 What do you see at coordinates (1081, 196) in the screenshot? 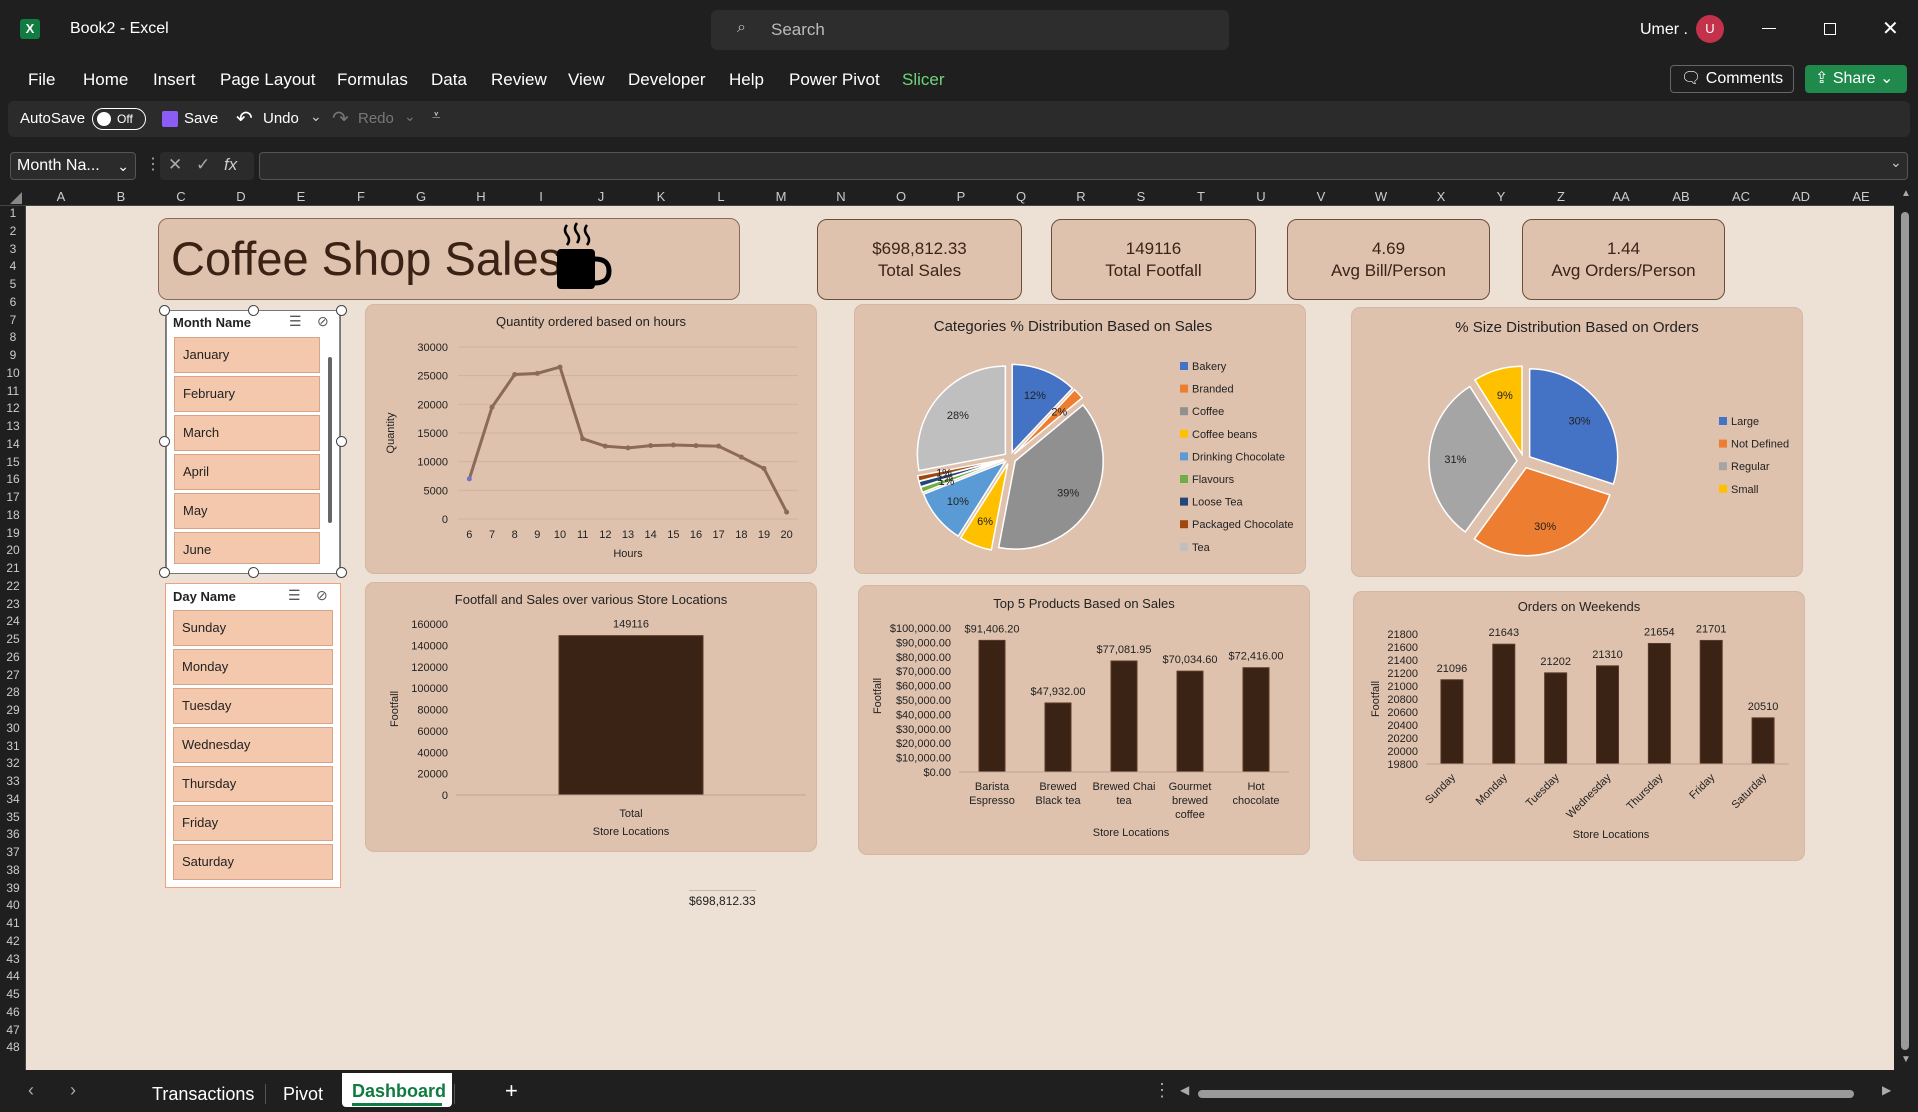
I see `column-header-r: R` at bounding box center [1081, 196].